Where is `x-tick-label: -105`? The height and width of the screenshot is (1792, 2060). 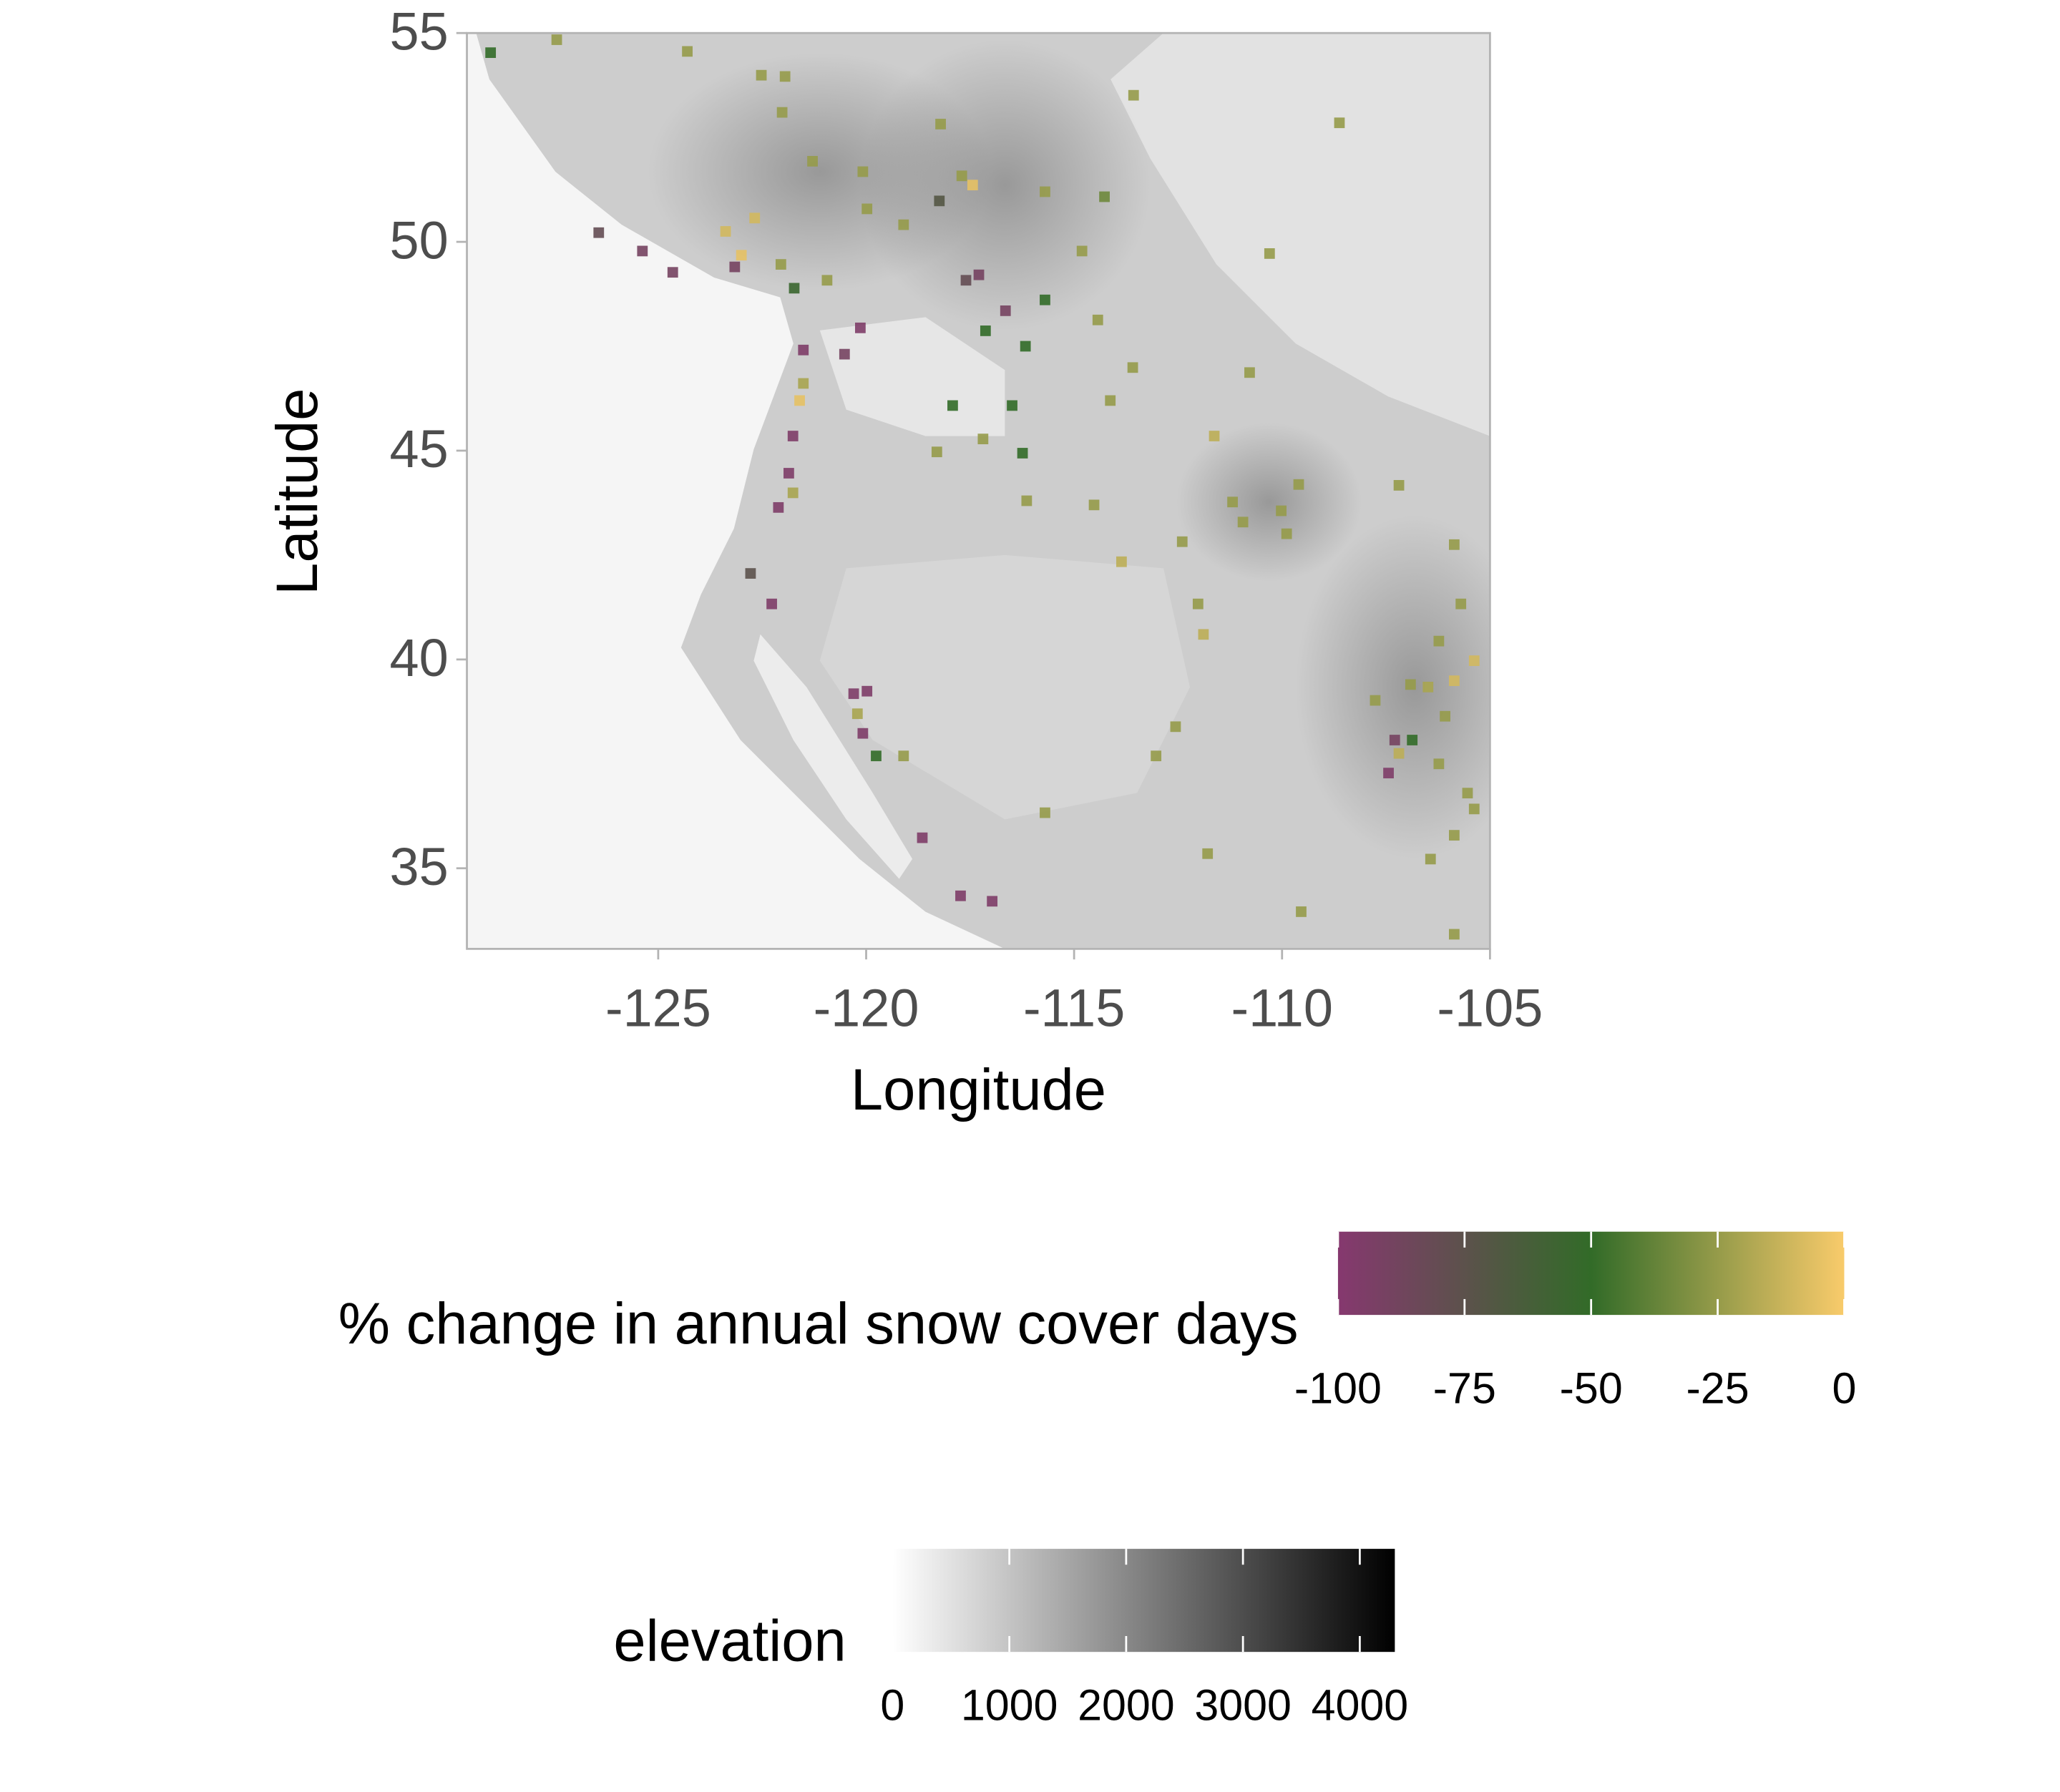 x-tick-label: -105 is located at coordinates (1490, 1008).